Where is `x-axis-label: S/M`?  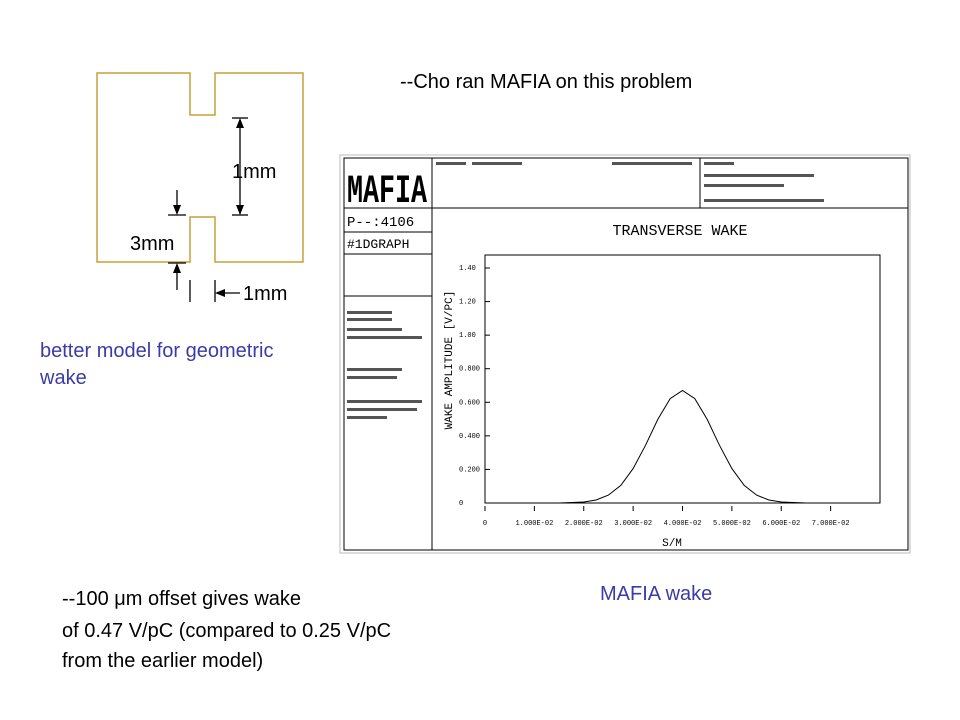
x-axis-label: S/M is located at coordinates (672, 544).